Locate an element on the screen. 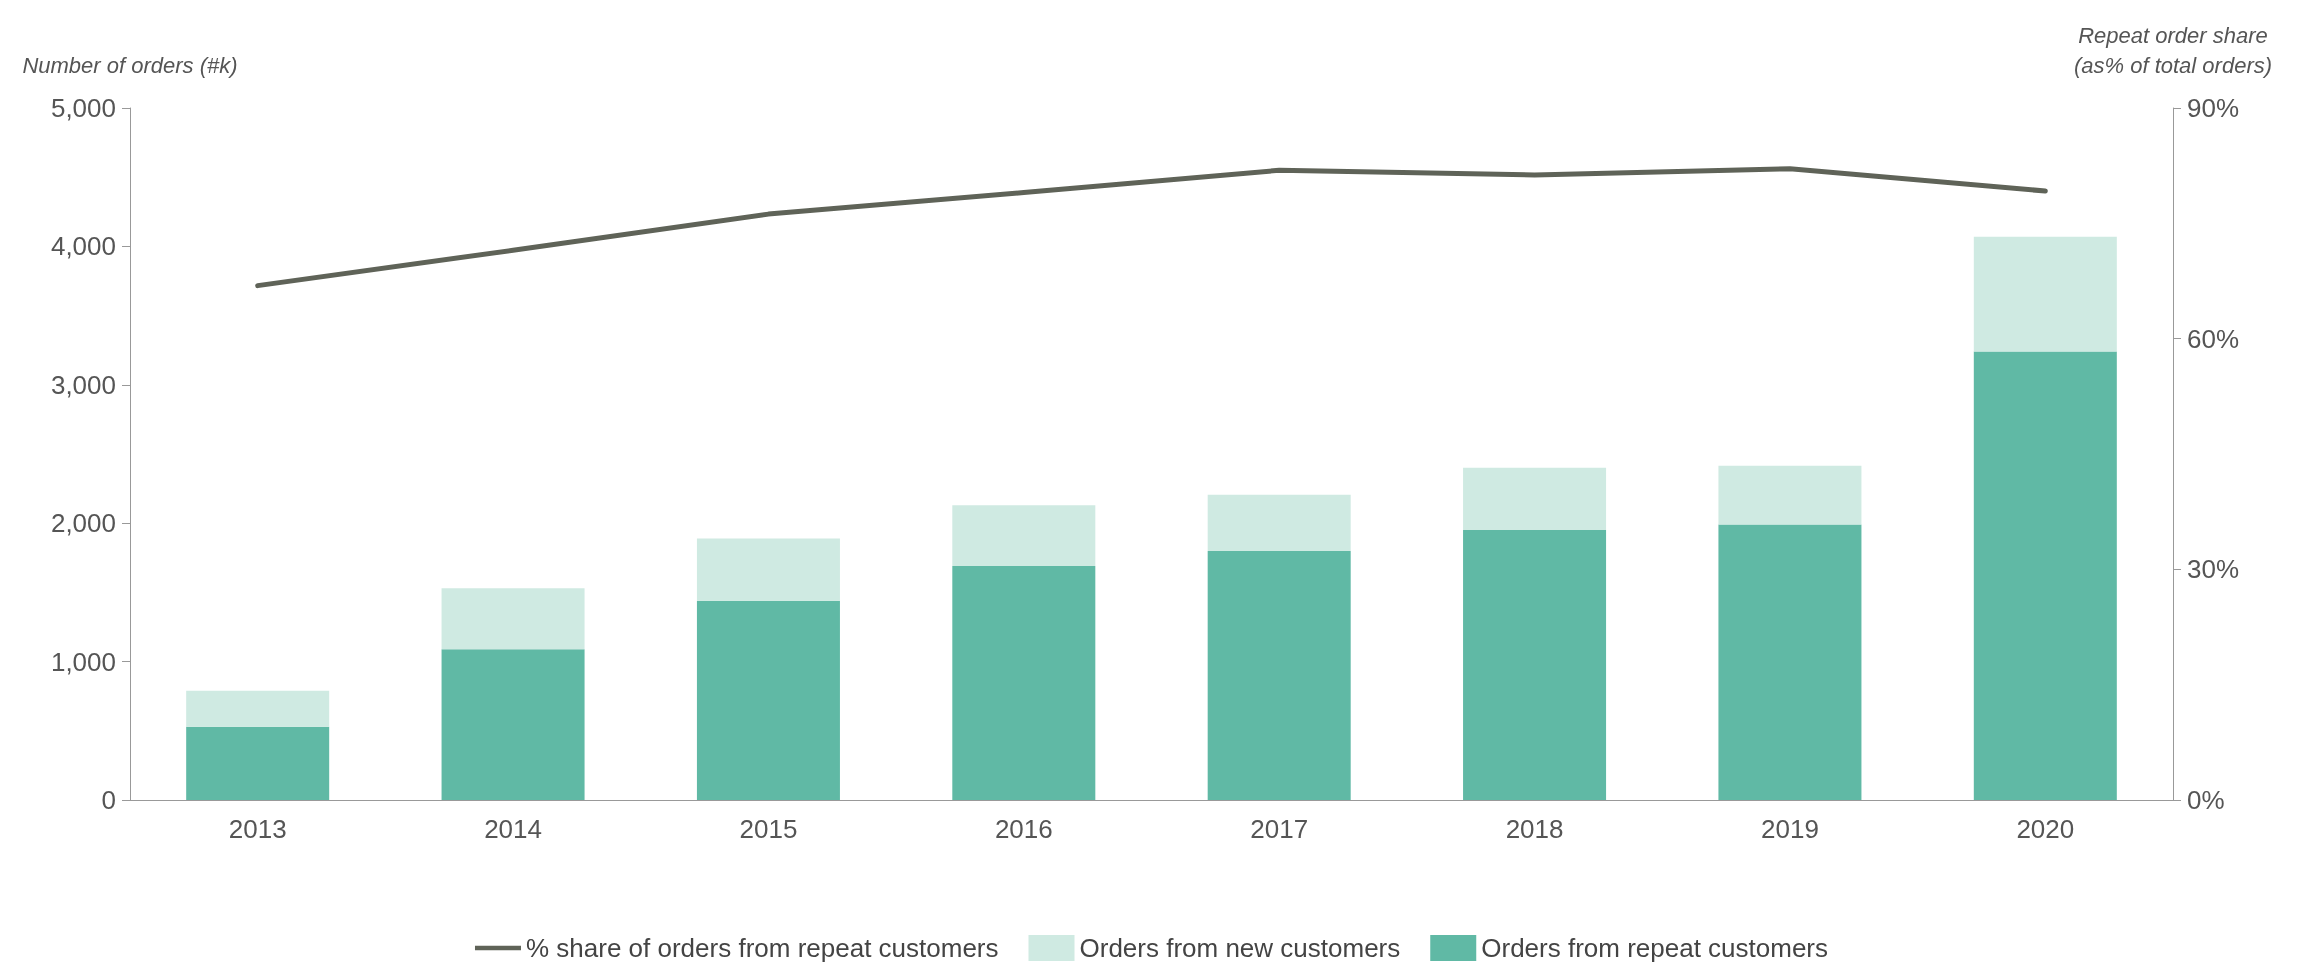  y2-tick-label: 90% is located at coordinates (2213, 108).